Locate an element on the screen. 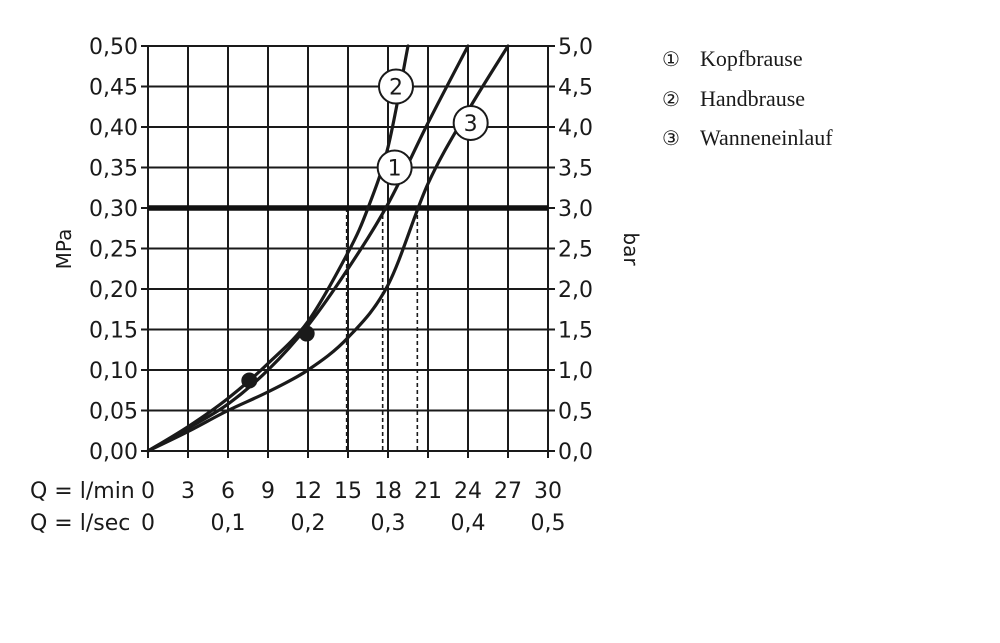 This screenshot has width=1000, height=643. x-tick-label-lsec: 0 is located at coordinates (148, 523).